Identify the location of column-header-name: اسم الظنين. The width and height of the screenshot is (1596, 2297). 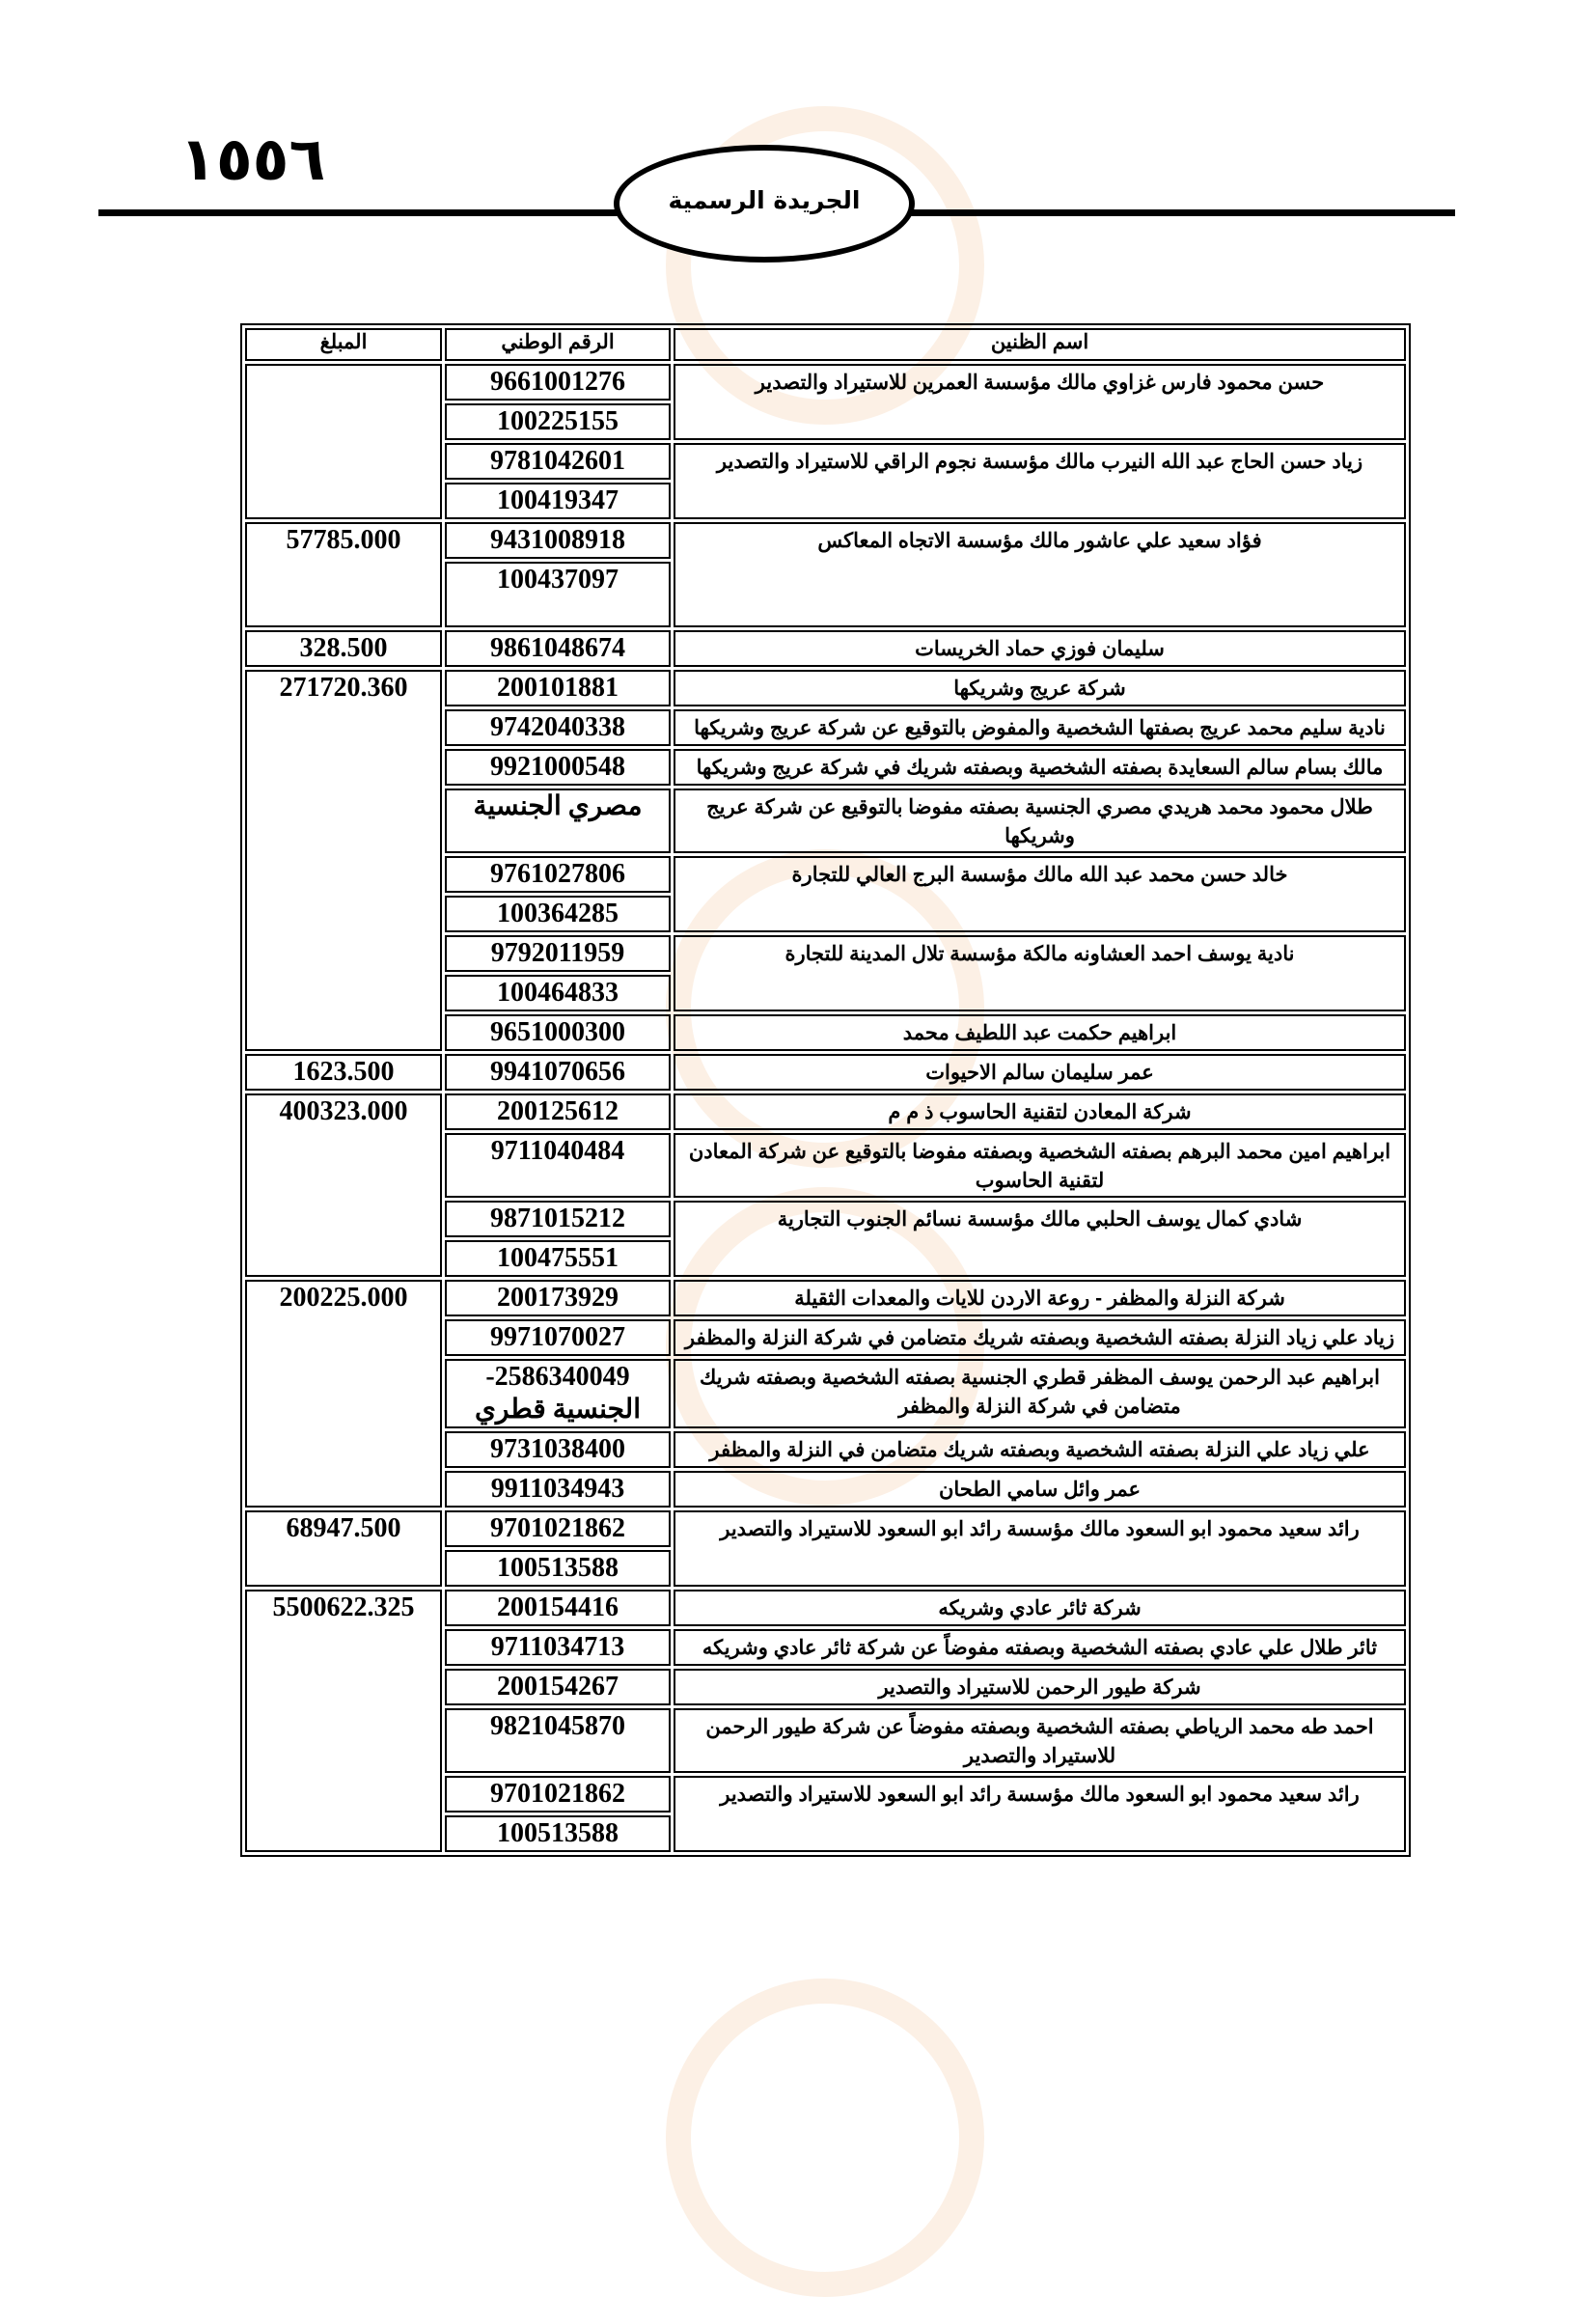
(1040, 344).